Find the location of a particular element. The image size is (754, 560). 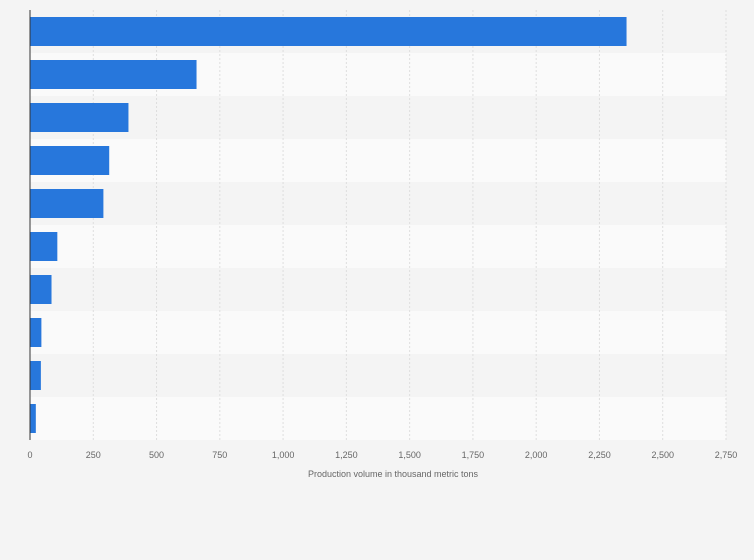

x-tick-label: 1,500 is located at coordinates (409, 455).